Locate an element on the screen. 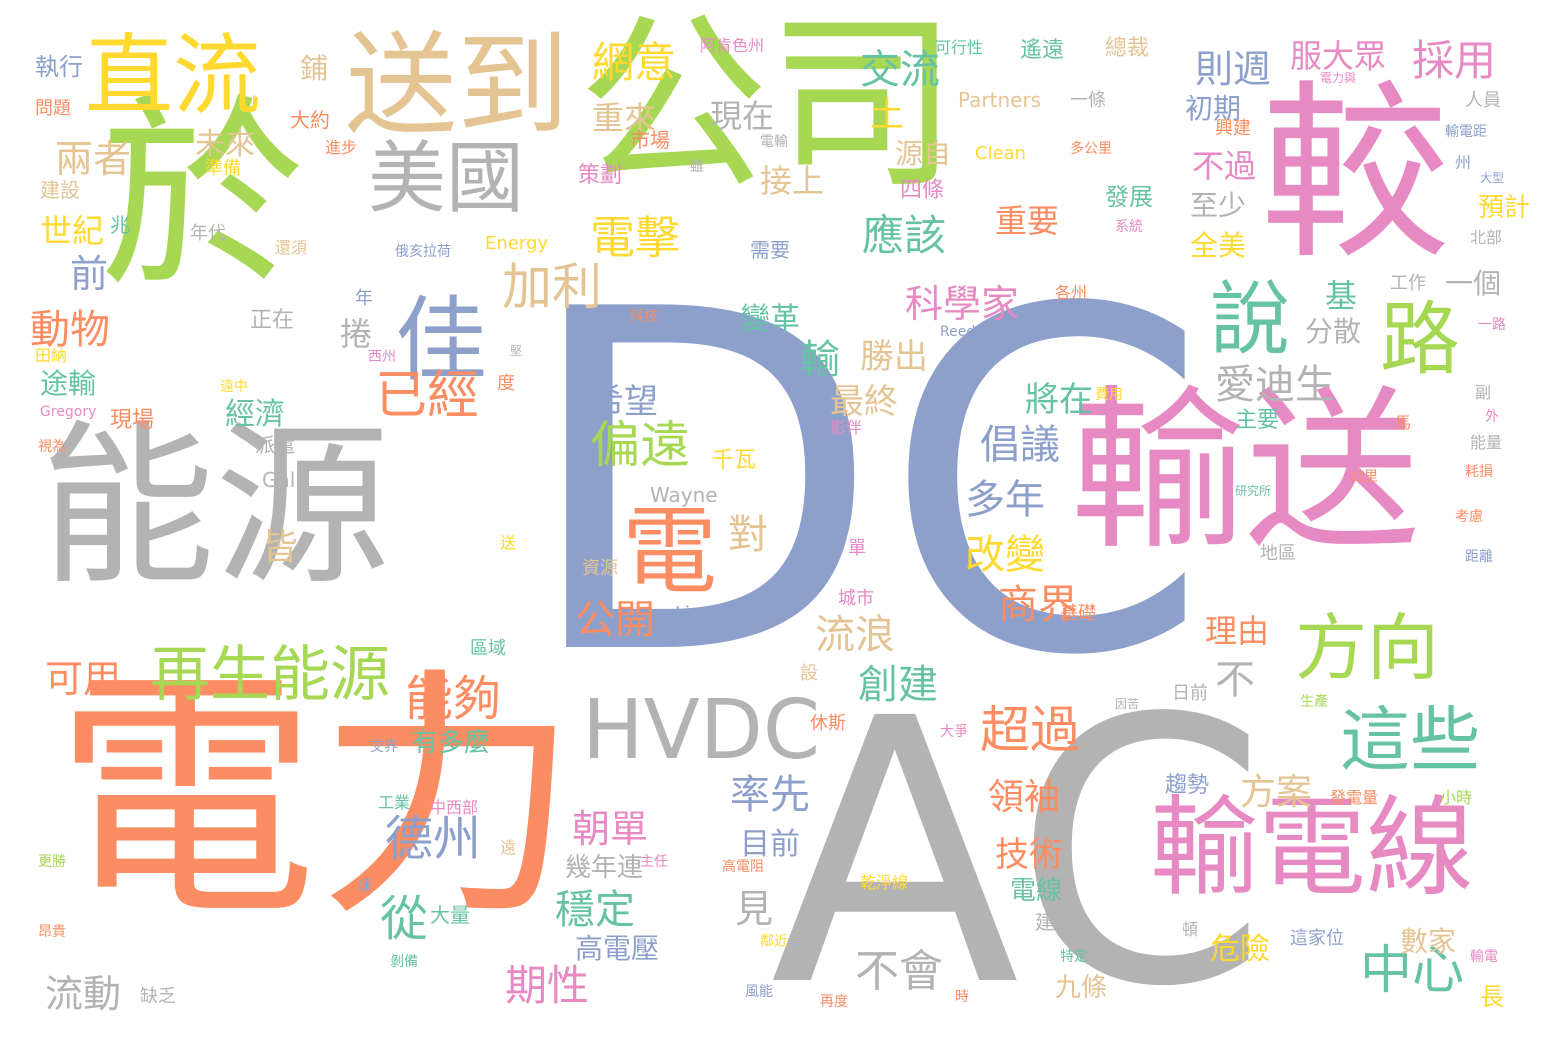 The height and width of the screenshot is (1052, 1548). word-jia: 佳 is located at coordinates (441, 340).